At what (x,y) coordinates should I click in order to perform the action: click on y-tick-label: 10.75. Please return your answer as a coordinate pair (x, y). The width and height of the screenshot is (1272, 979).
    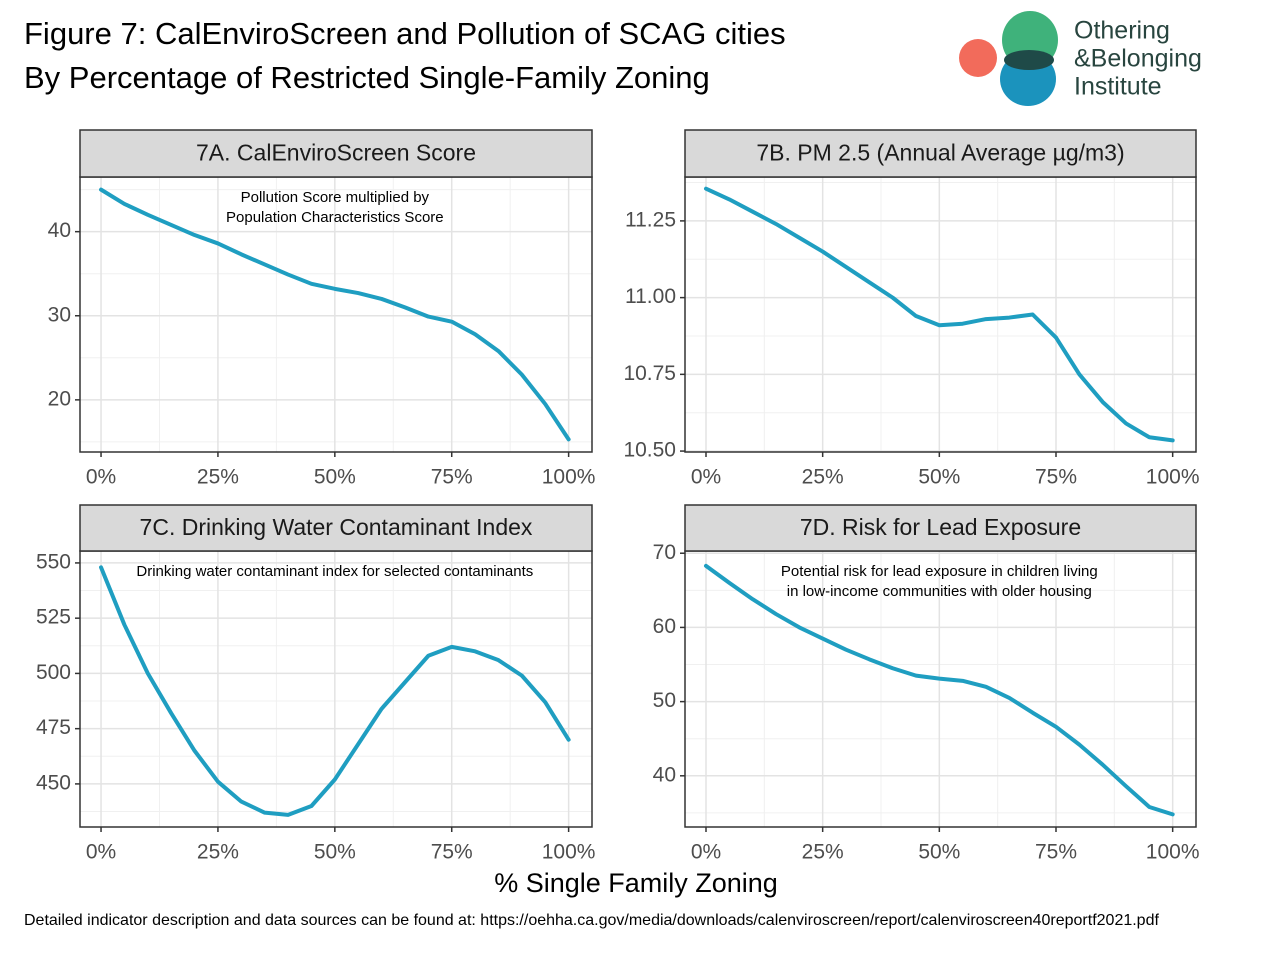
    Looking at the image, I should click on (649, 373).